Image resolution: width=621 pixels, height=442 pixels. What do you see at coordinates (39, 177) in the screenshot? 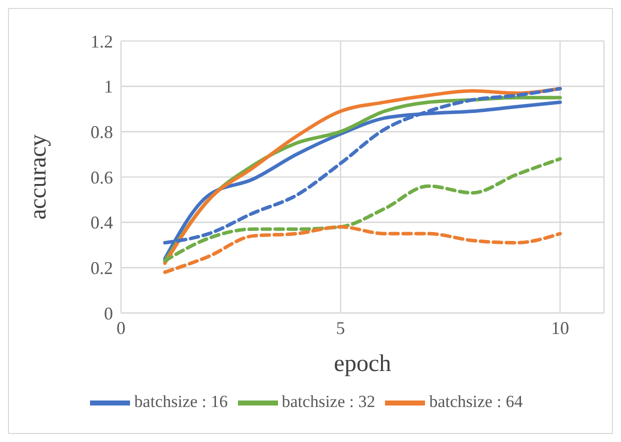
I see `y-axis-title: accuracy` at bounding box center [39, 177].